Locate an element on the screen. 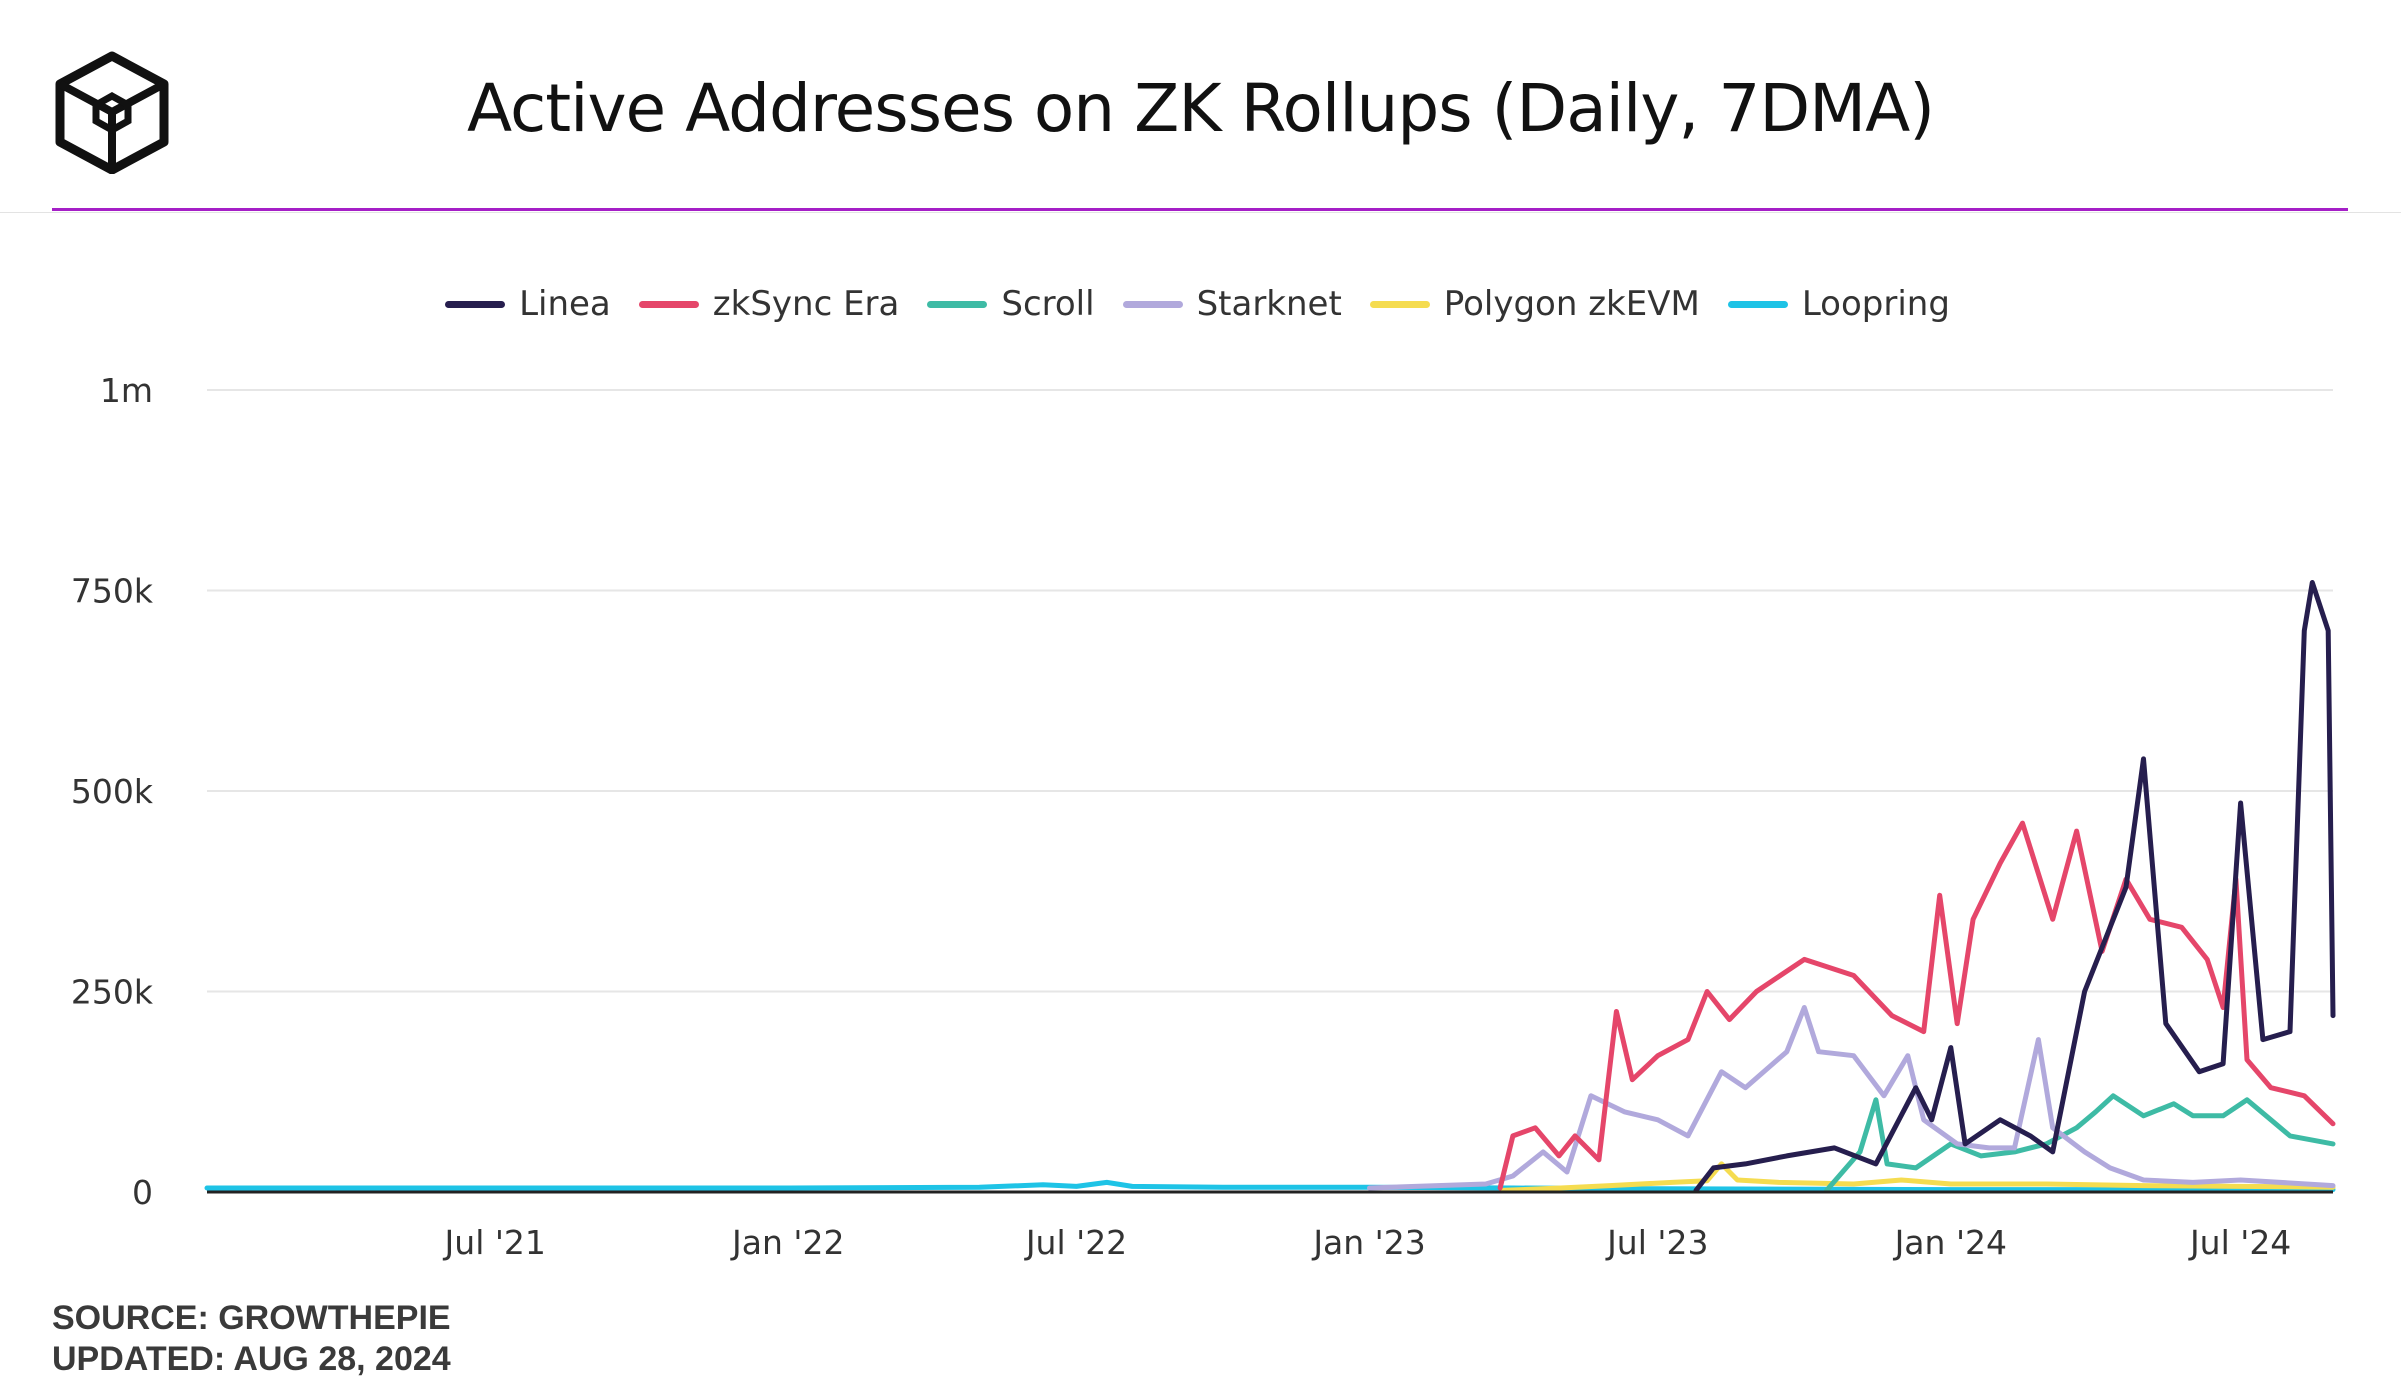 The height and width of the screenshot is (1400, 2401). x-tick-label: Jan '24 is located at coordinates (1950, 1242).